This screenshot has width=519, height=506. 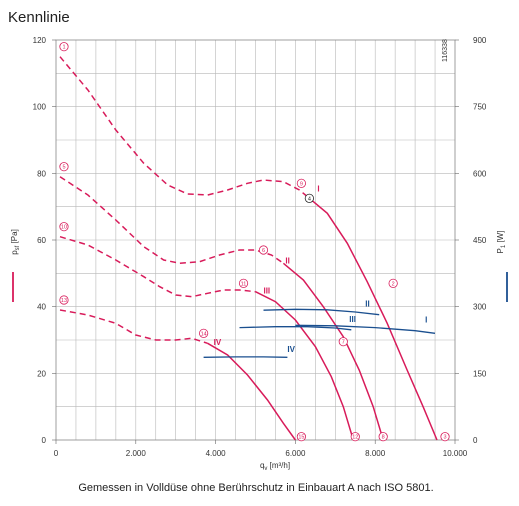 What do you see at coordinates (56, 453) in the screenshot?
I see `x-tick-label: 0` at bounding box center [56, 453].